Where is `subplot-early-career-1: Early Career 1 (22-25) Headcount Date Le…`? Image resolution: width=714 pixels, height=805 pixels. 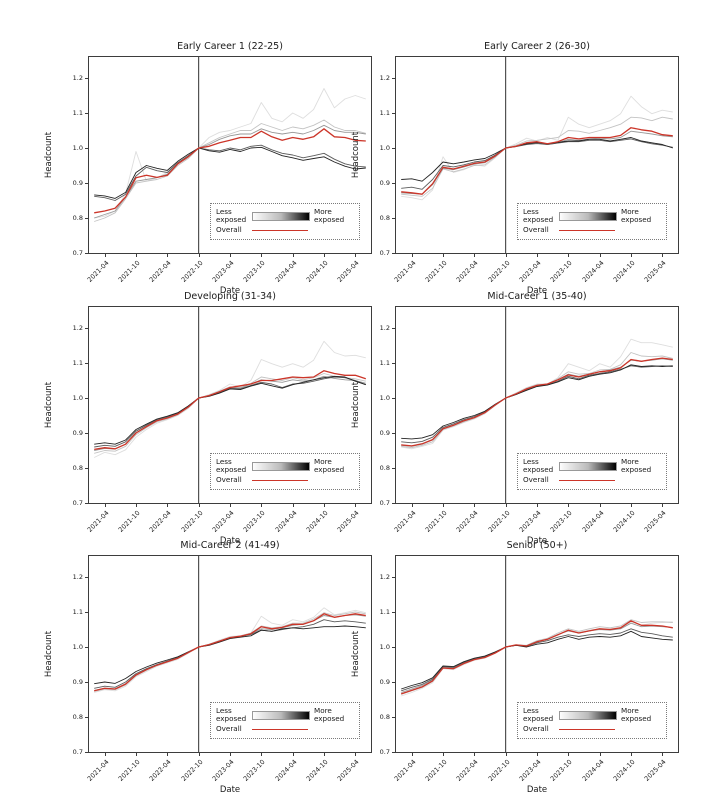
subplot-early-career-1: Early Career 1 (22-25) Headcount Date Le… is located at coordinates (208, 168).